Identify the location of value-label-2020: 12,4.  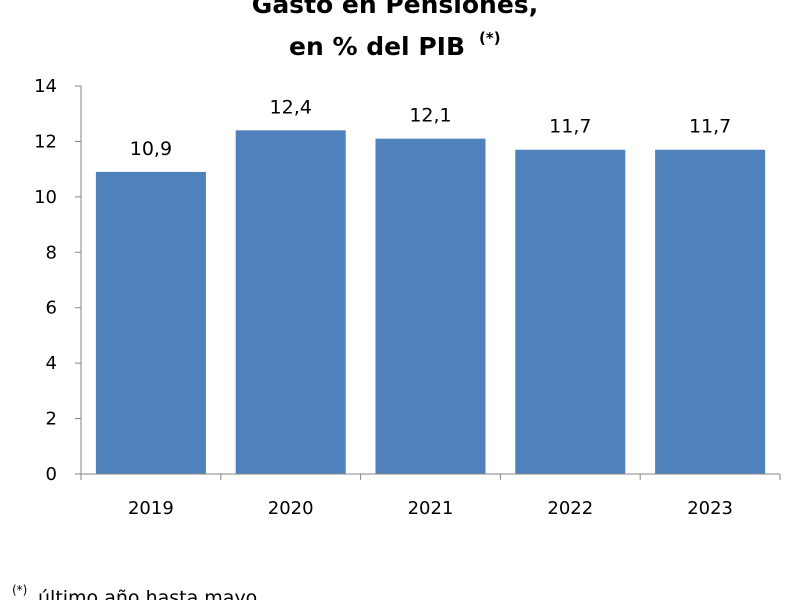
(291, 107).